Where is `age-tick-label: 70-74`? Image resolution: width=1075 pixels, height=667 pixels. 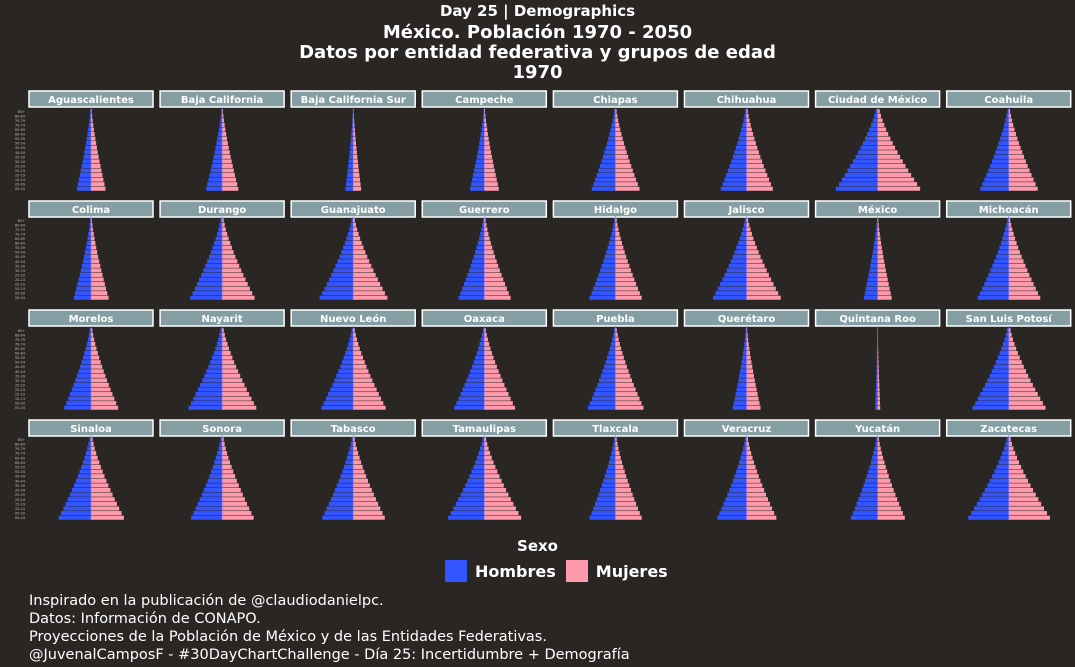
age-tick-label: 70-74 is located at coordinates (20, 344).